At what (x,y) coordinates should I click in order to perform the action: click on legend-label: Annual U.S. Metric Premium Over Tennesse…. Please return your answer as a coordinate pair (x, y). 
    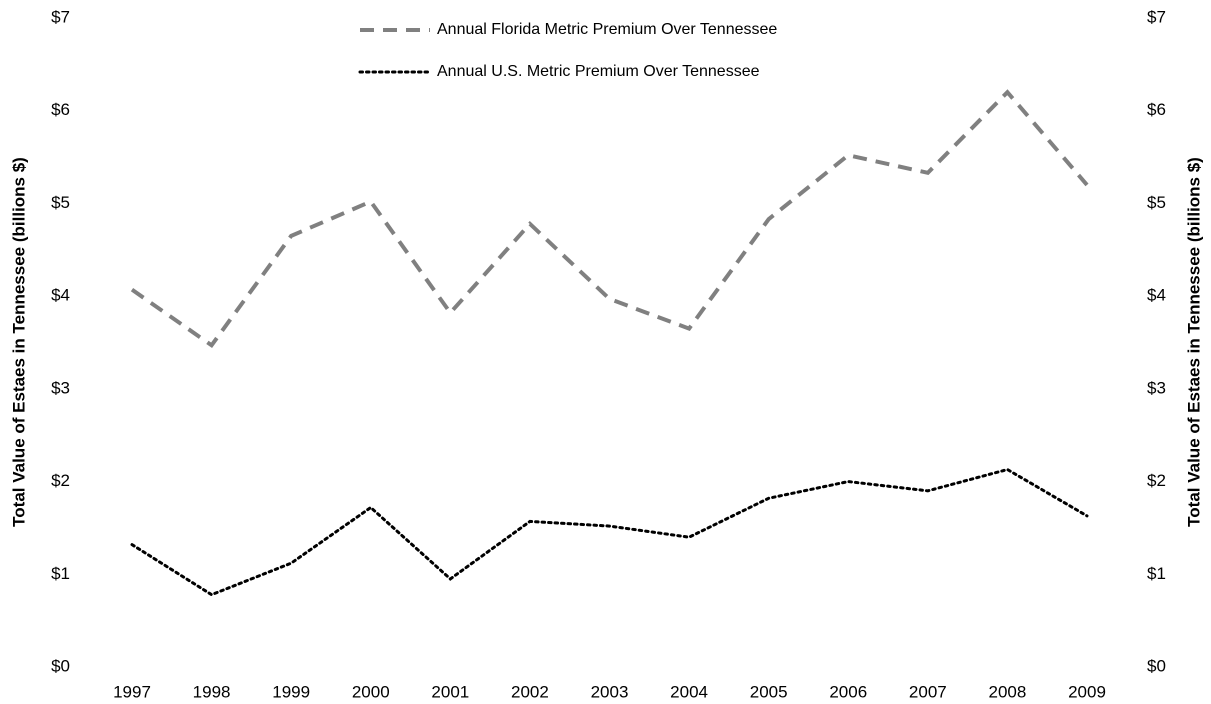
    Looking at the image, I should click on (598, 71).